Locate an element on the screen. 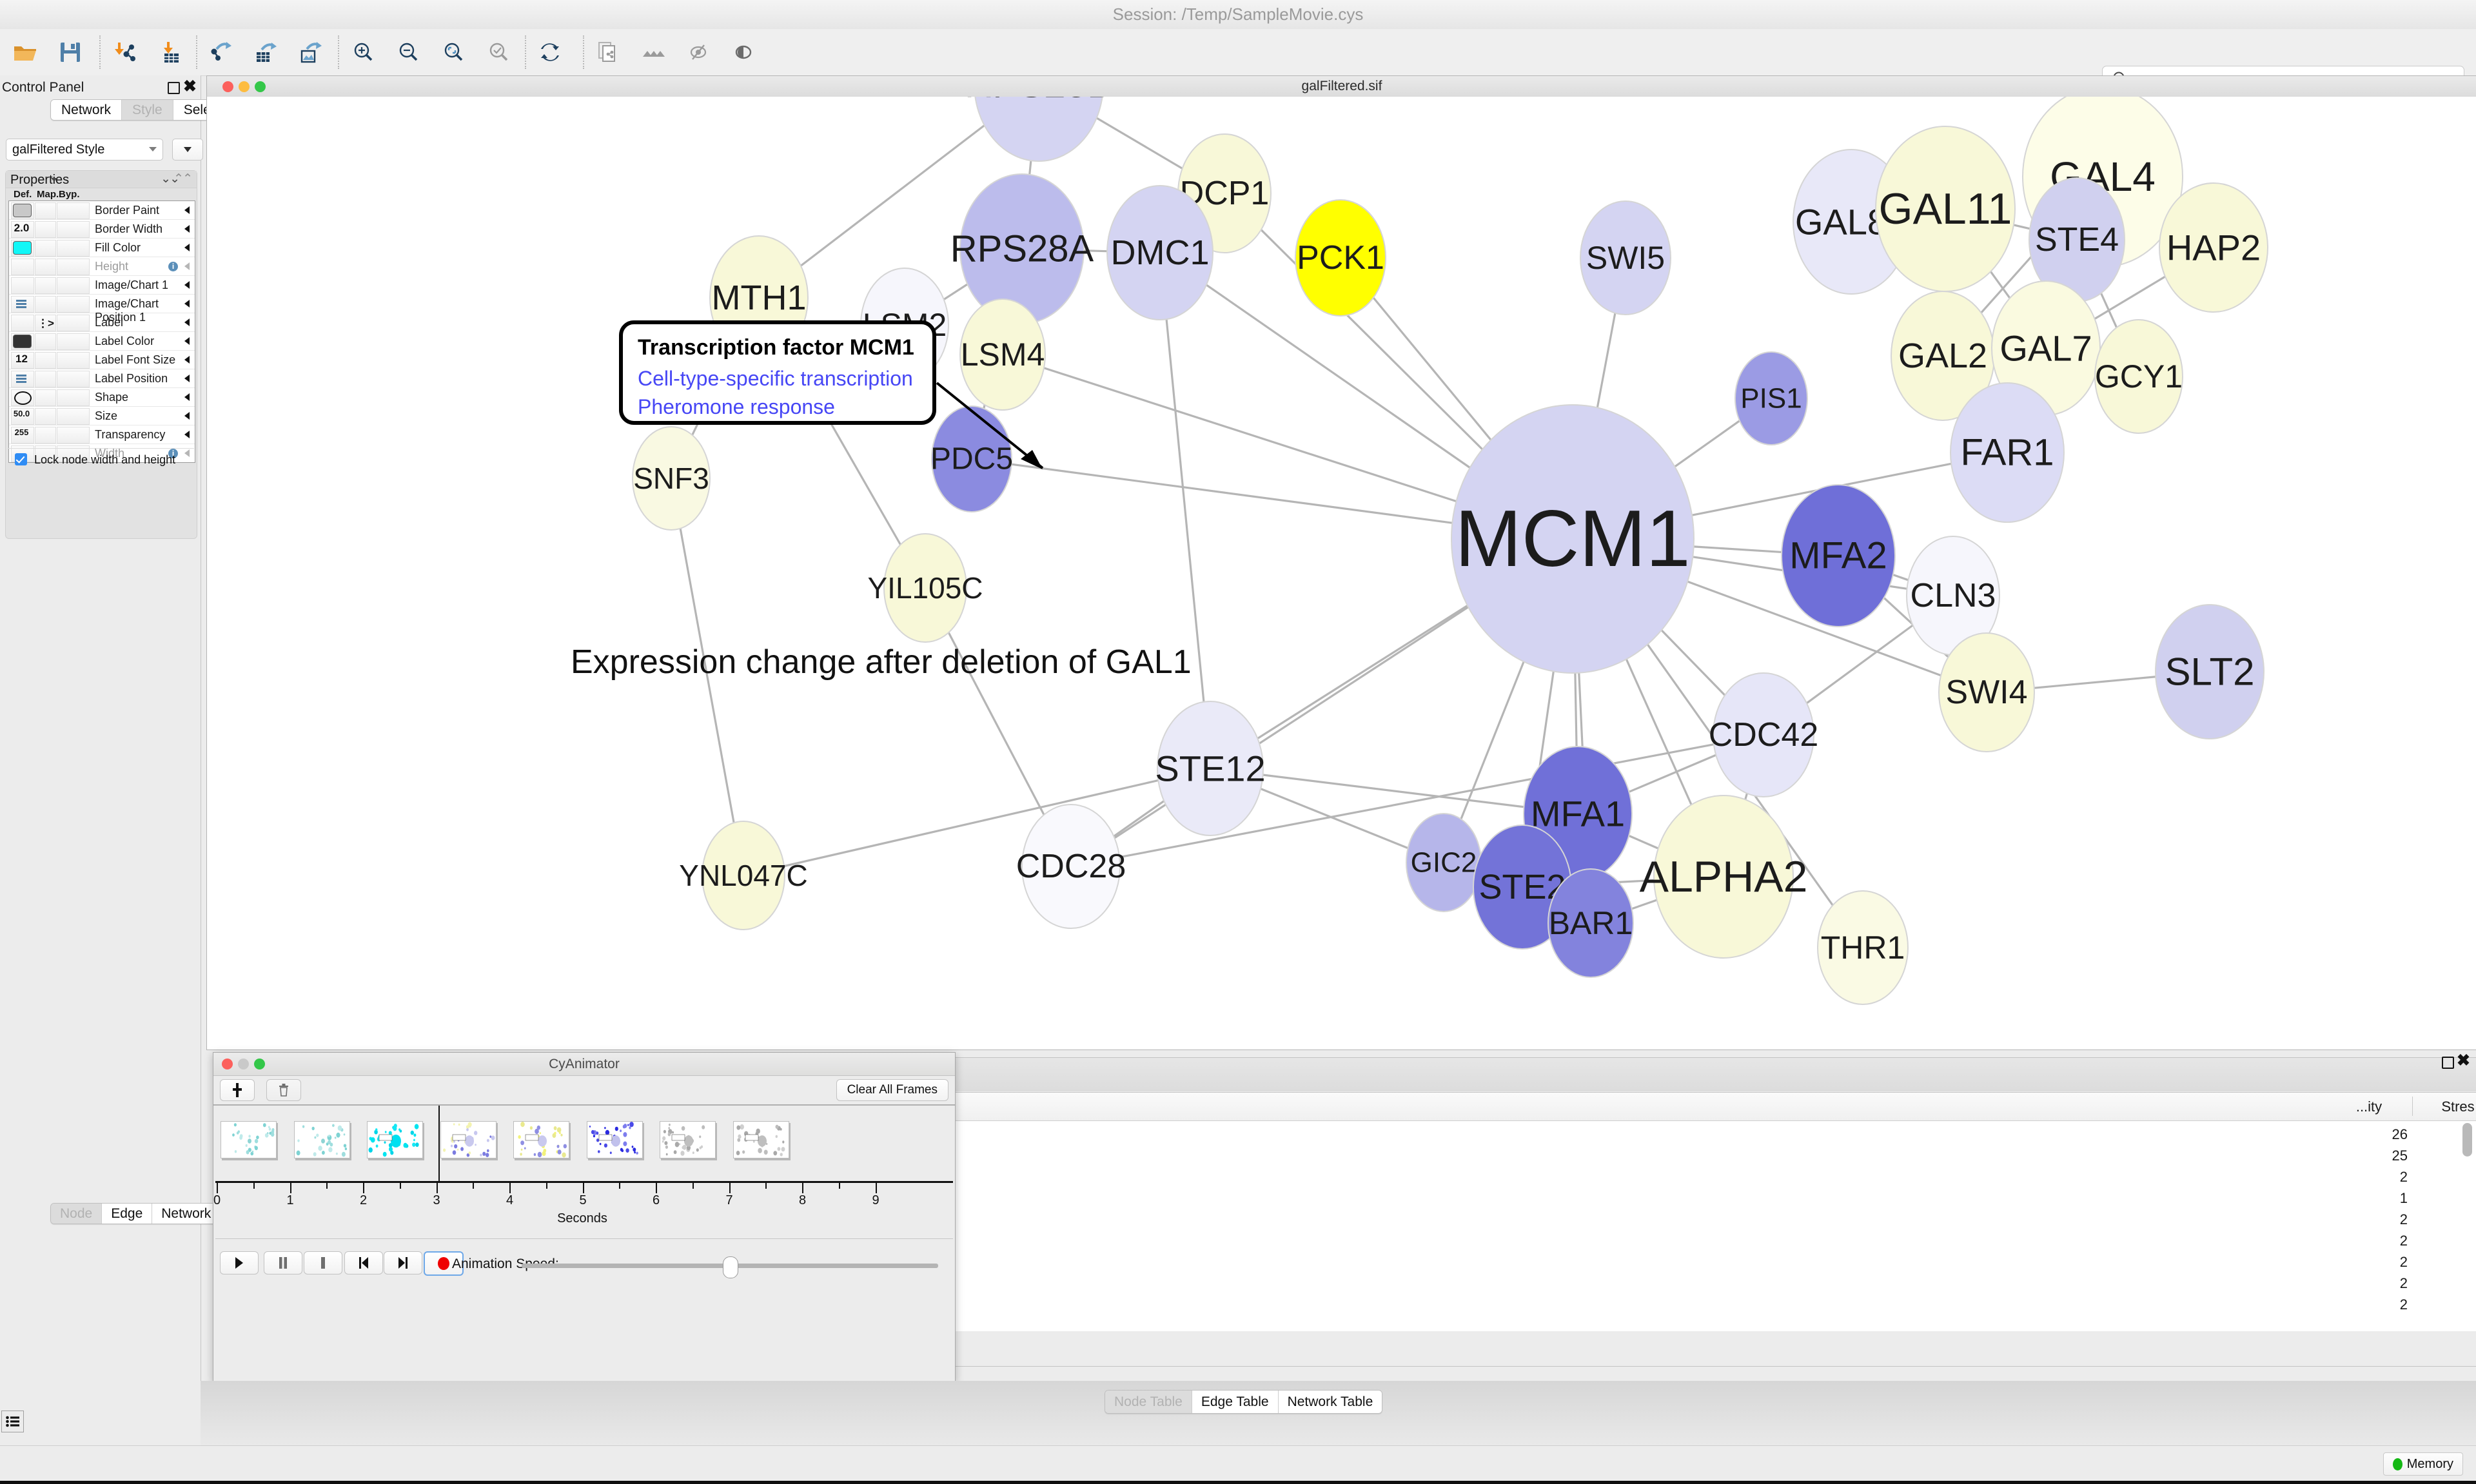 This screenshot has height=1484, width=2476. cyanimator-maximize-button is located at coordinates (259, 1064).